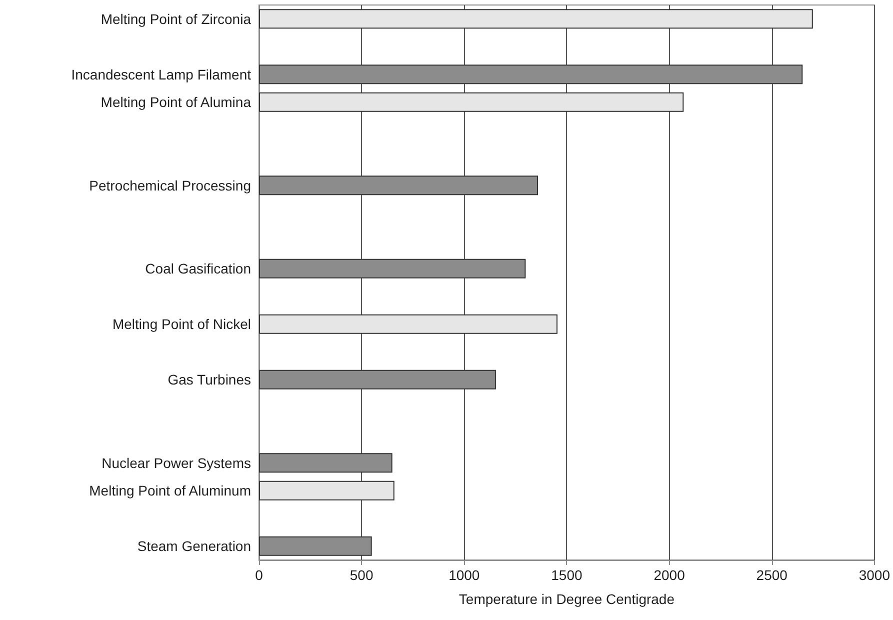  What do you see at coordinates (772, 575) in the screenshot?
I see `x-tick-label: 2500` at bounding box center [772, 575].